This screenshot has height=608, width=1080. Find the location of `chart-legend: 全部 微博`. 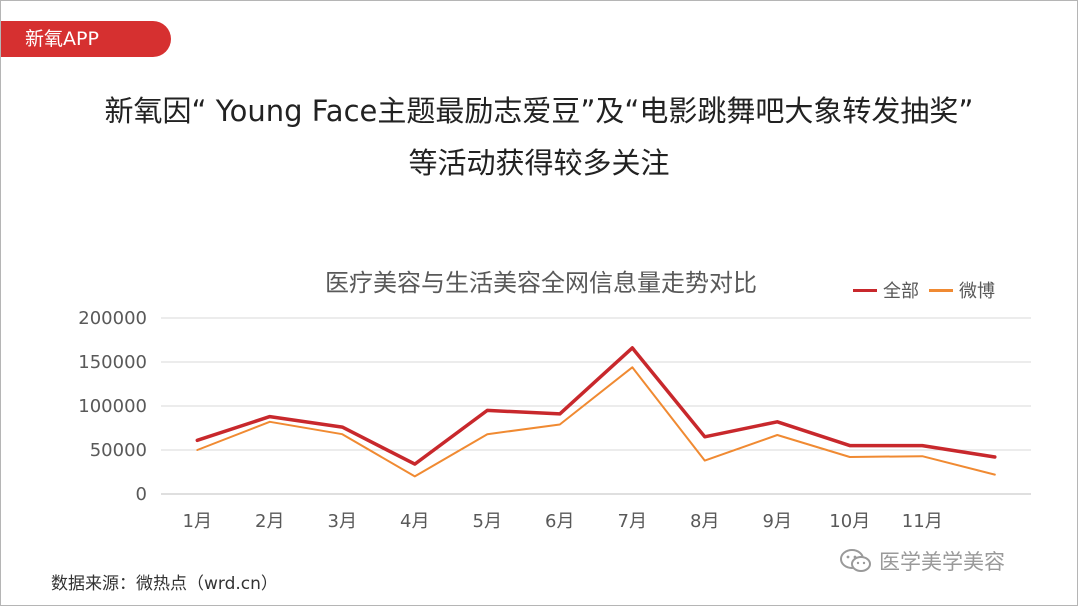

chart-legend: 全部 微博 is located at coordinates (929, 290).